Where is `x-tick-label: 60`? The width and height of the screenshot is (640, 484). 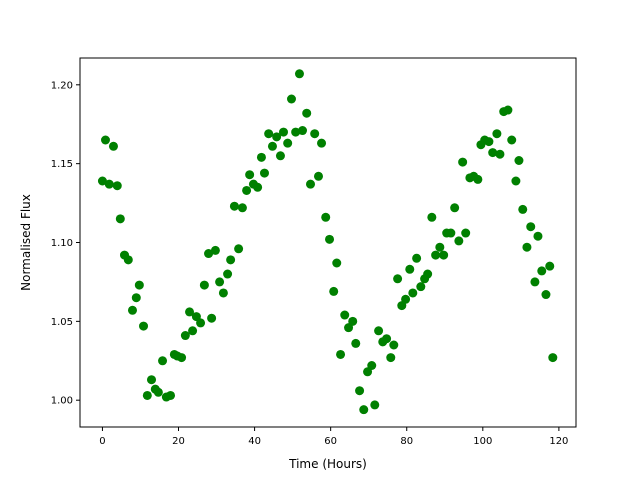
x-tick-label: 60 is located at coordinates (330, 441).